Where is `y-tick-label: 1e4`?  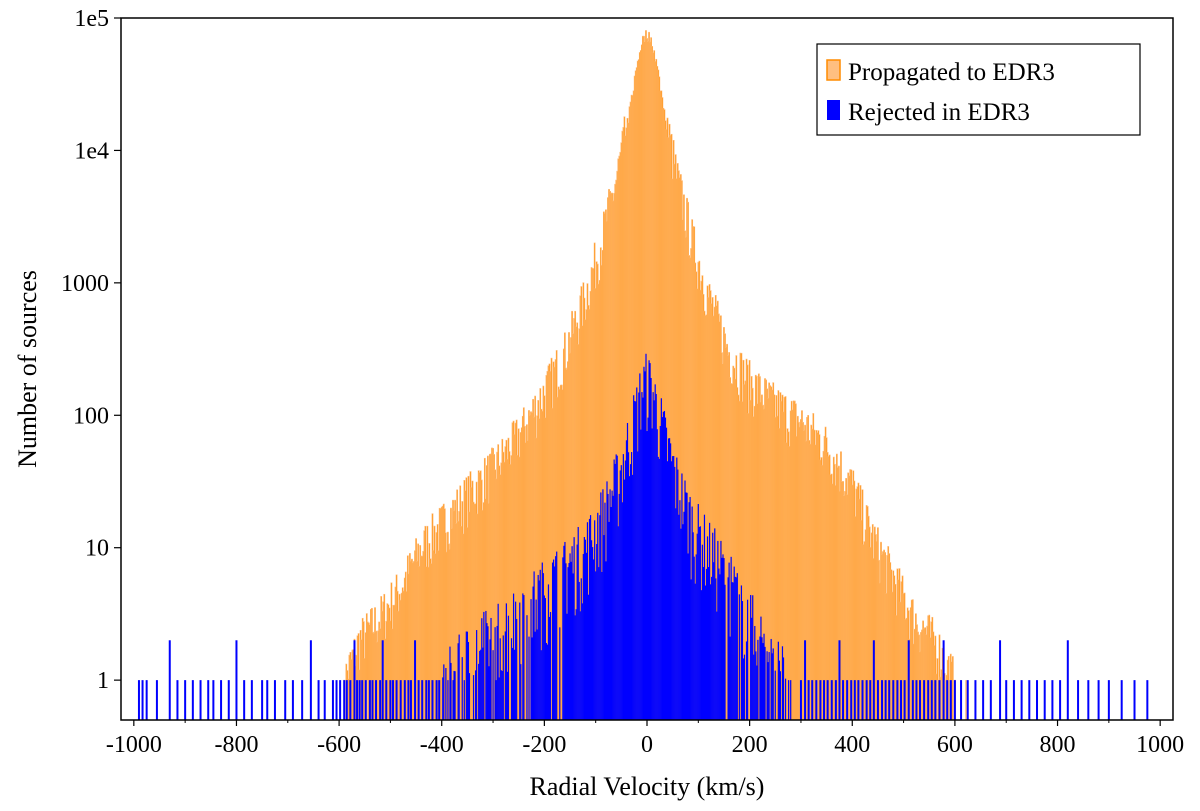
y-tick-label: 1e4 is located at coordinates (91, 151).